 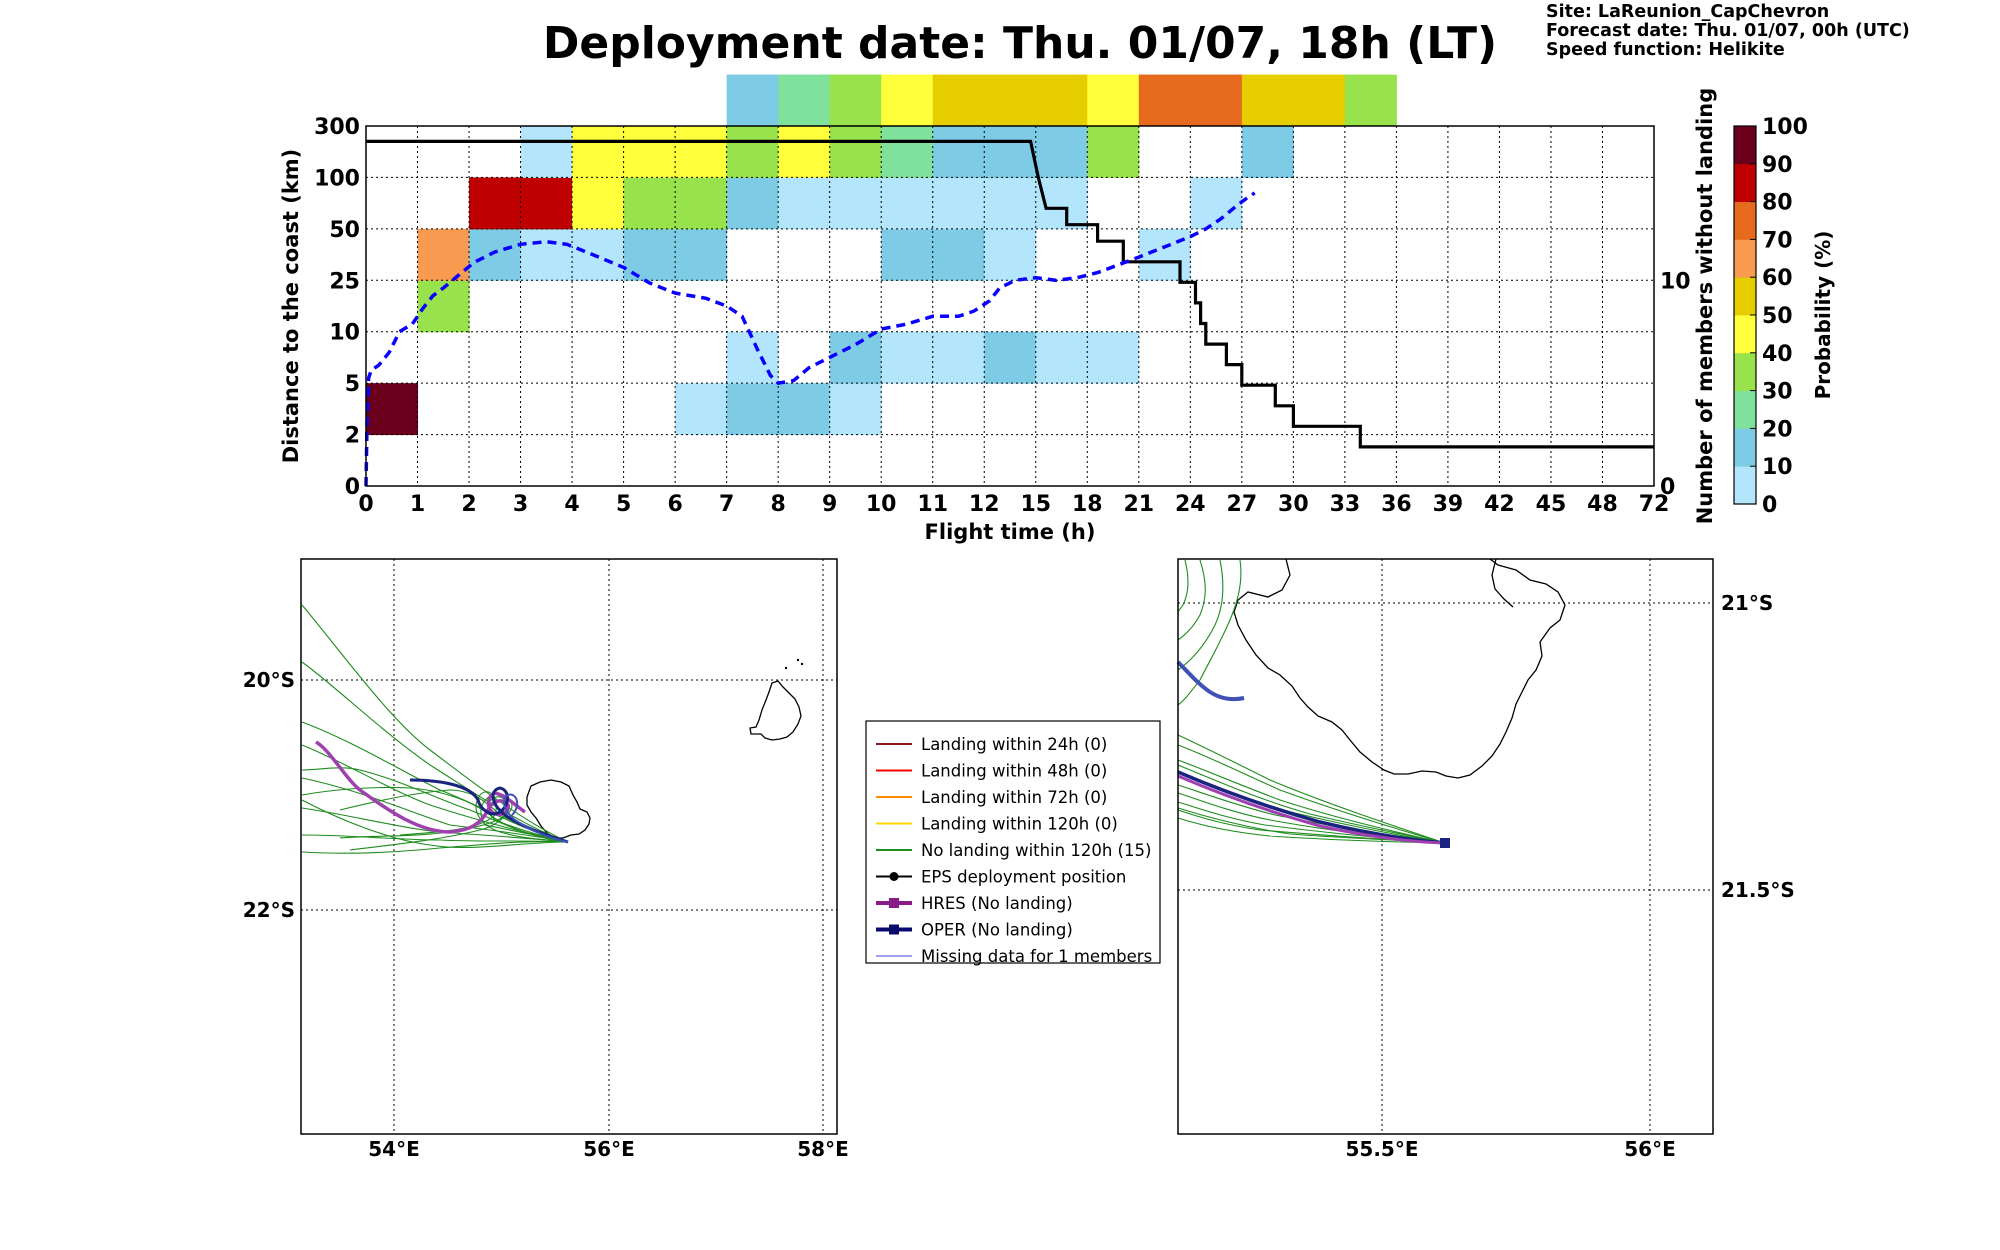 I want to click on y-tick-label: 5, so click(x=352, y=384).